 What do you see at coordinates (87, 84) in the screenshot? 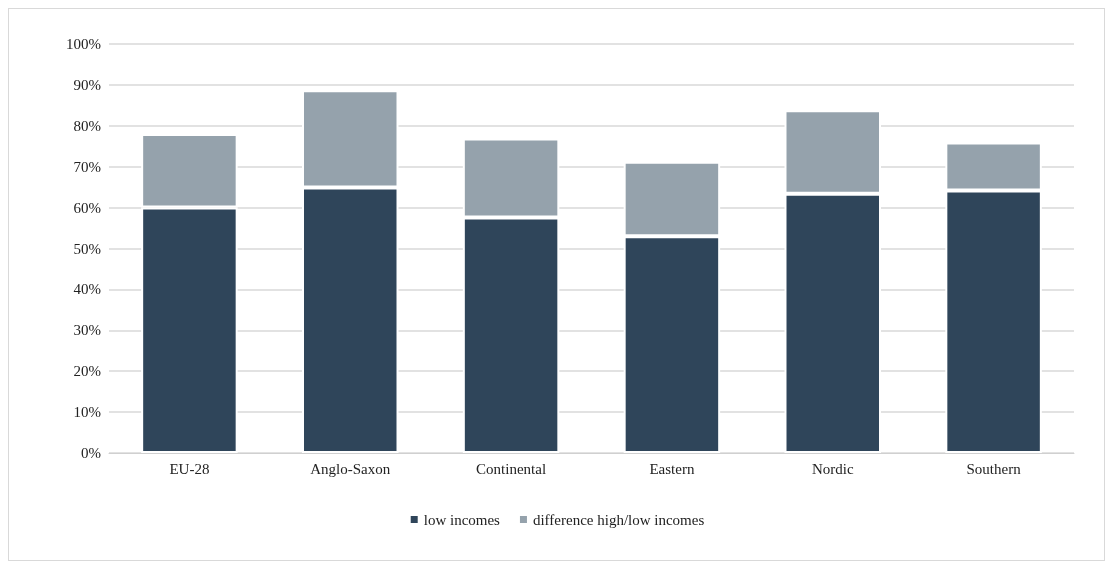
I see `y-tick-label: 90%` at bounding box center [87, 84].